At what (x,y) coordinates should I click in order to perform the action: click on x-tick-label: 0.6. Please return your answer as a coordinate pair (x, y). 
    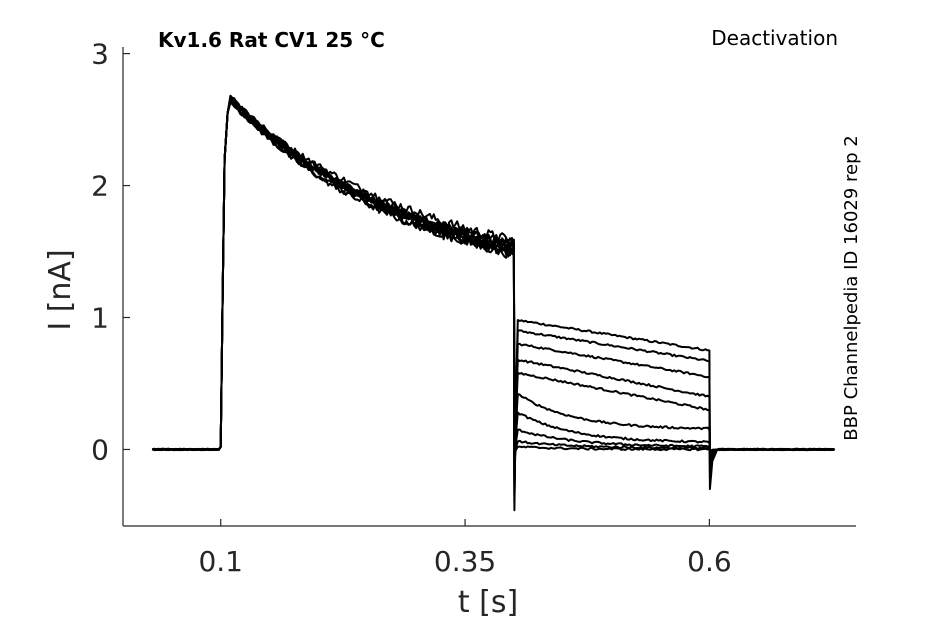
    Looking at the image, I should click on (709, 561).